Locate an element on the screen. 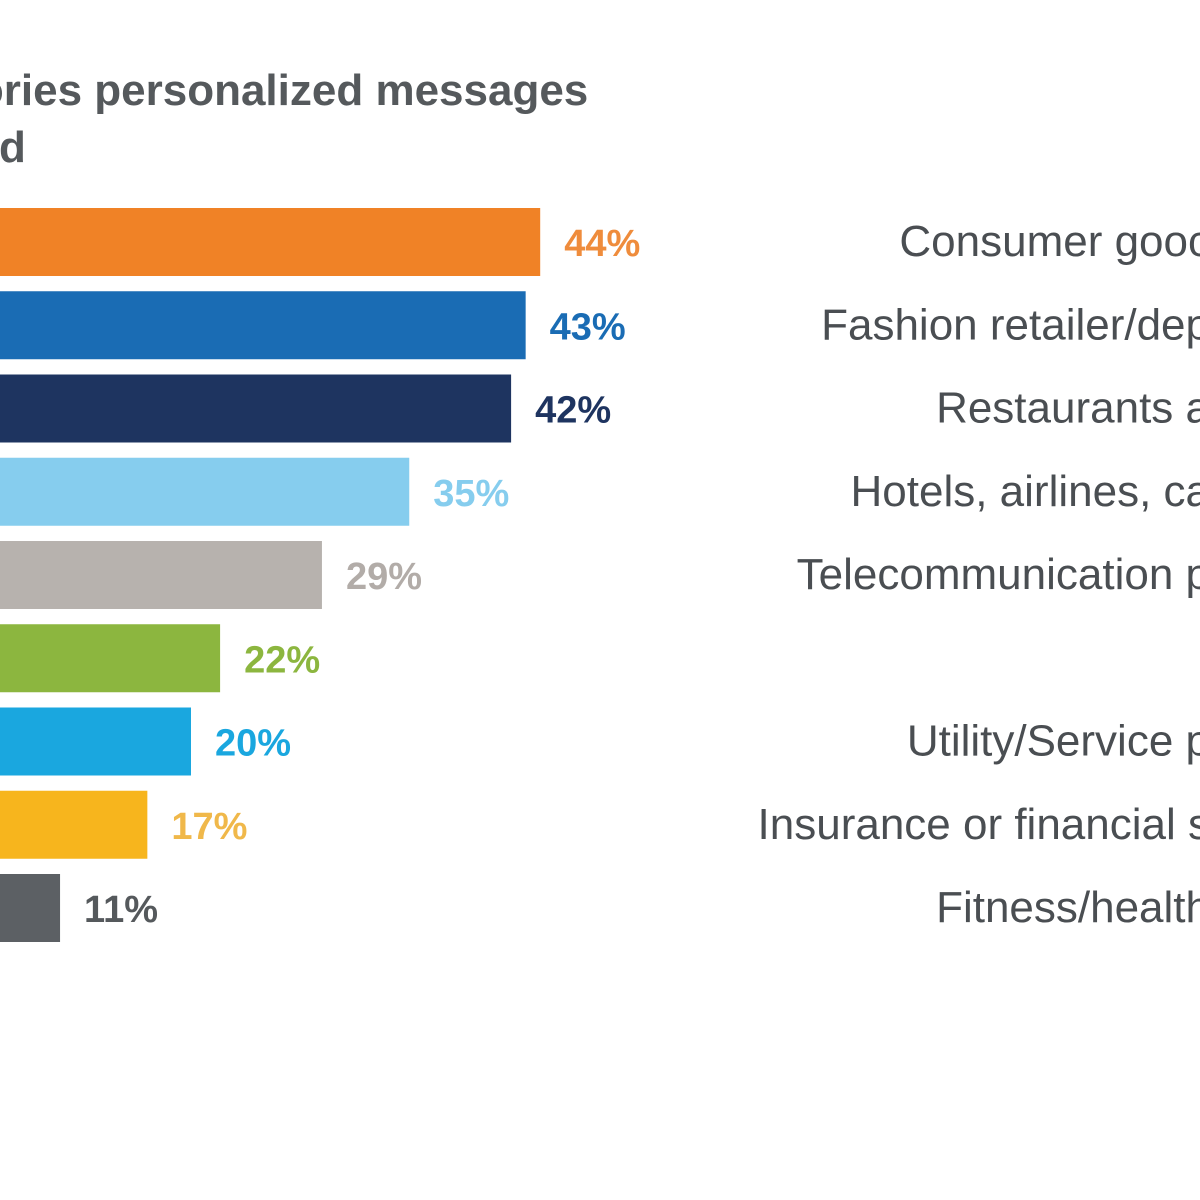  chart-title: gories personalized messages ved is located at coordinates (355, 119).